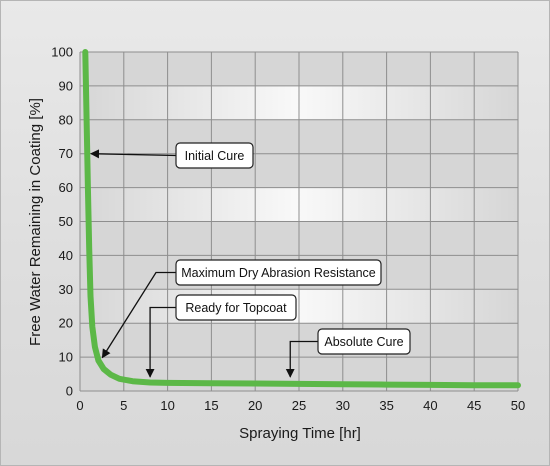 The image size is (550, 466). Describe the element at coordinates (221, 336) in the screenshot. I see `annotation: Ready for Topcoat` at that location.